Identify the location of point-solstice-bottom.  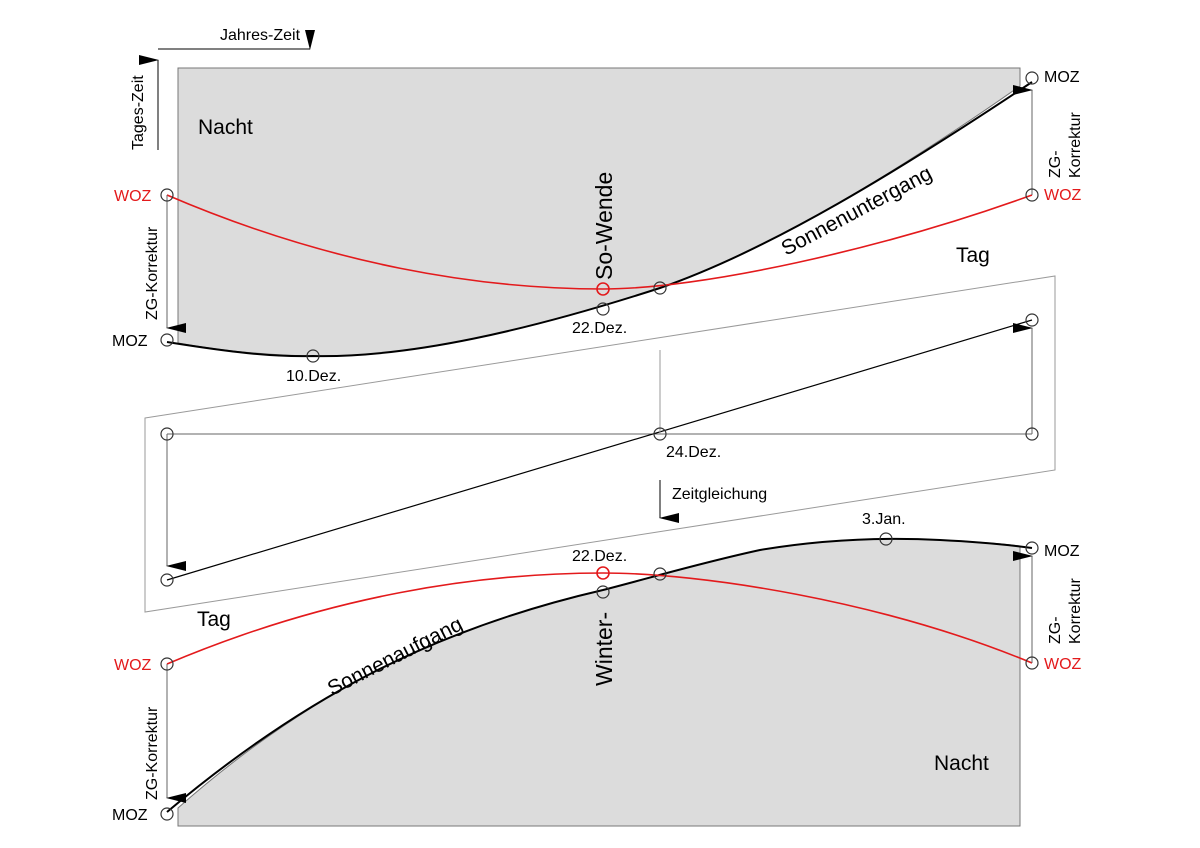
(603, 573).